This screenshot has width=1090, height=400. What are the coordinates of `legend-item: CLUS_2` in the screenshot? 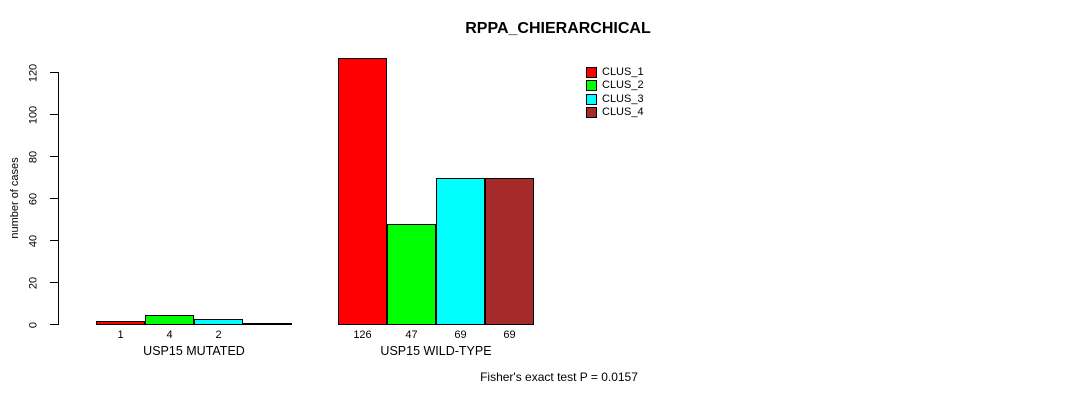 It's located at (615, 85).